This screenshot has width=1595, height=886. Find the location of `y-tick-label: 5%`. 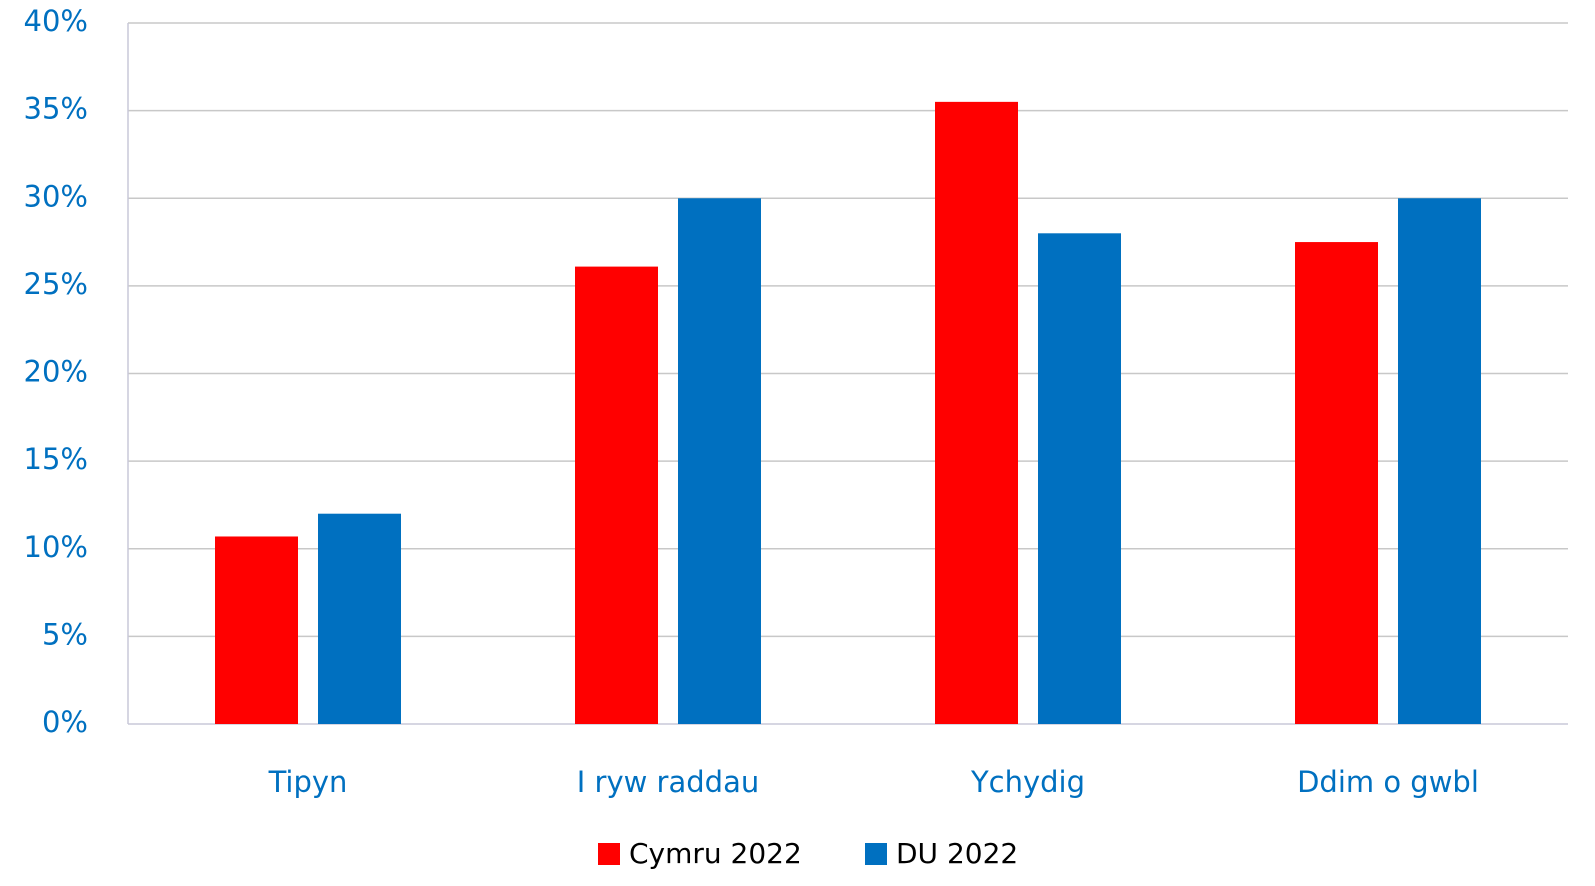

y-tick-label: 5% is located at coordinates (65, 634).